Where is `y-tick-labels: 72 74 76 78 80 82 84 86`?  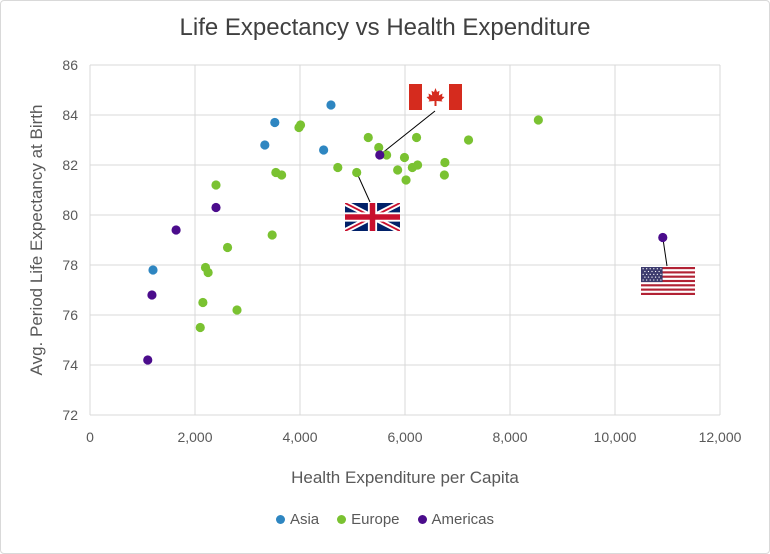
y-tick-labels: 72 74 76 78 80 82 84 86 is located at coordinates (70, 240).